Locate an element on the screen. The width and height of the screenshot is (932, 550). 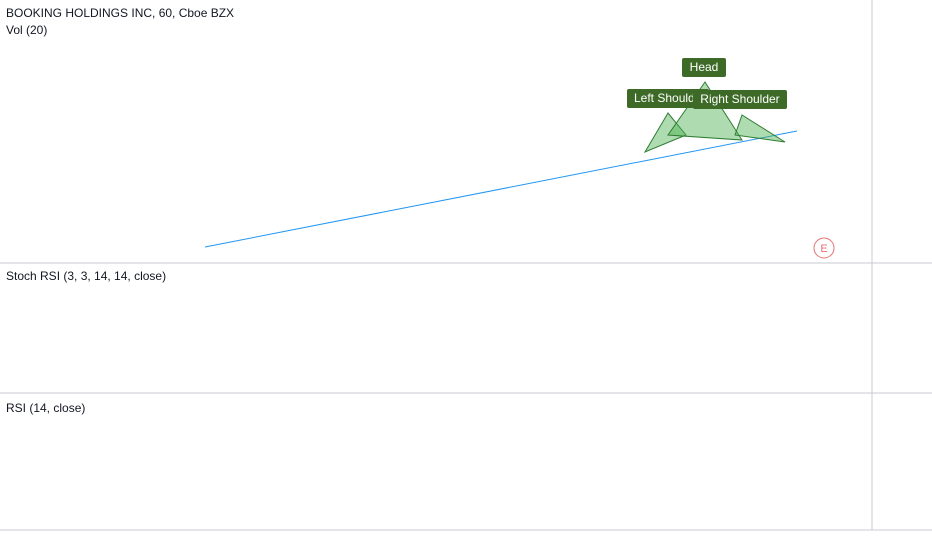
right-shoulder-shape is located at coordinates (760, 128).